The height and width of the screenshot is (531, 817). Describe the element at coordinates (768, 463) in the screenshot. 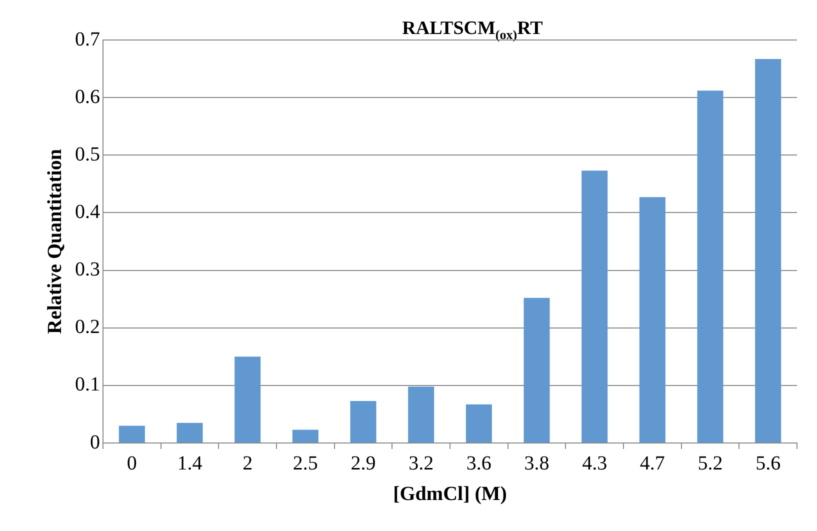

I see `x-tick-label: 5.6` at that location.